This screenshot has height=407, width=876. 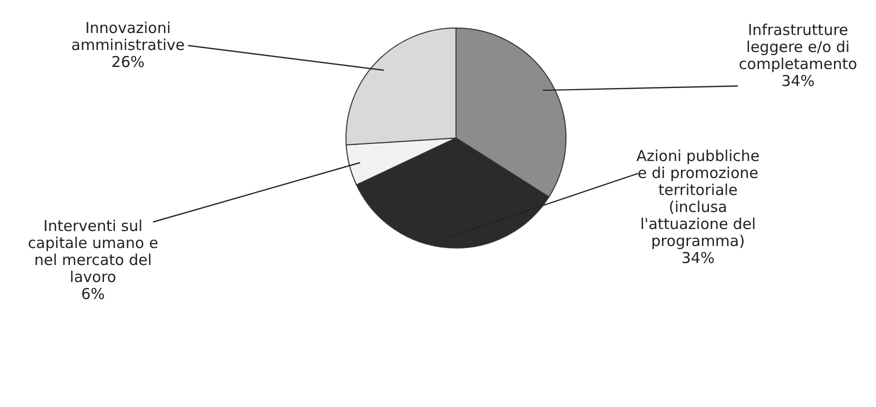 What do you see at coordinates (93, 294) in the screenshot?
I see `data-label: 6%` at bounding box center [93, 294].